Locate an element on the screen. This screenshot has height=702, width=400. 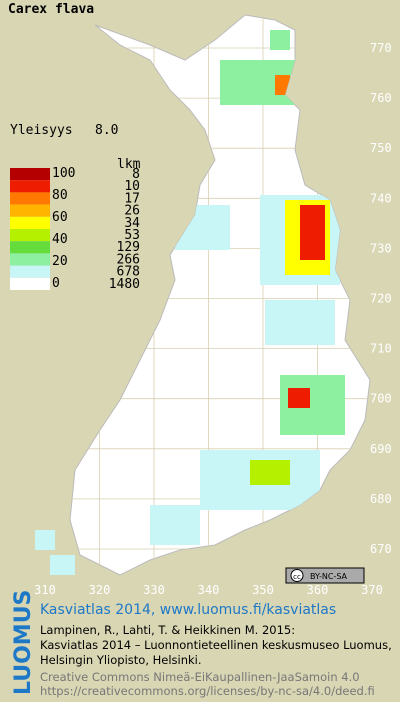
northing-label: 750 is located at coordinates (381, 148).